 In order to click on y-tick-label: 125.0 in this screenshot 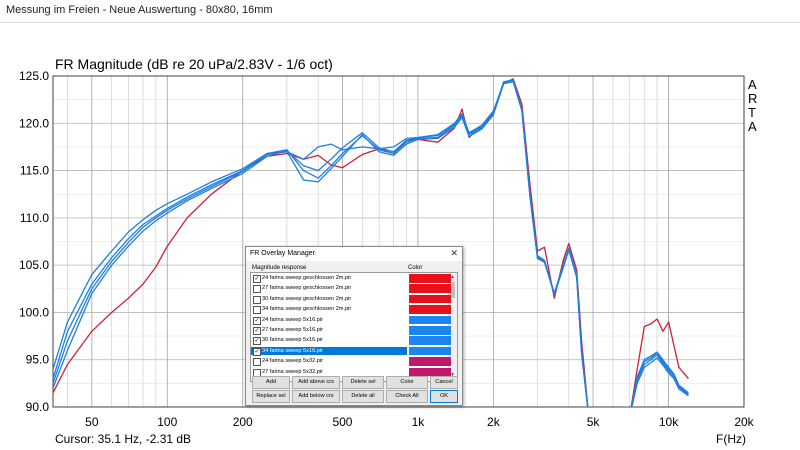, I will do `click(34, 76)`.